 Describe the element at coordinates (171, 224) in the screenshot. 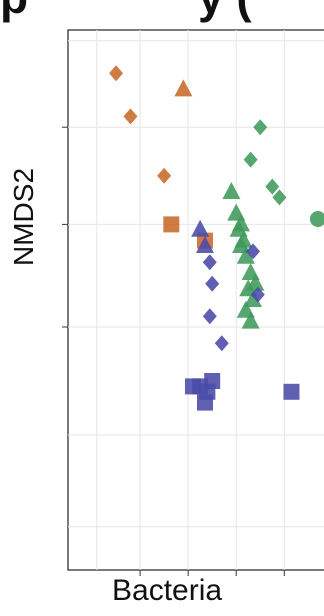

I see `data-point-orange-square` at that location.